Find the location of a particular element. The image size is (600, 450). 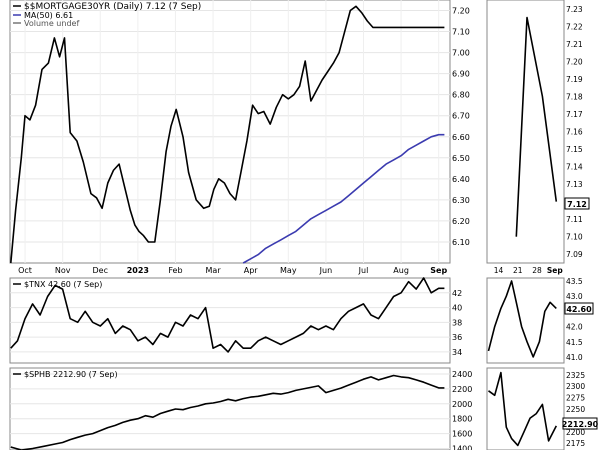

main-zoom-last-value-label: 7.12 is located at coordinates (577, 204).